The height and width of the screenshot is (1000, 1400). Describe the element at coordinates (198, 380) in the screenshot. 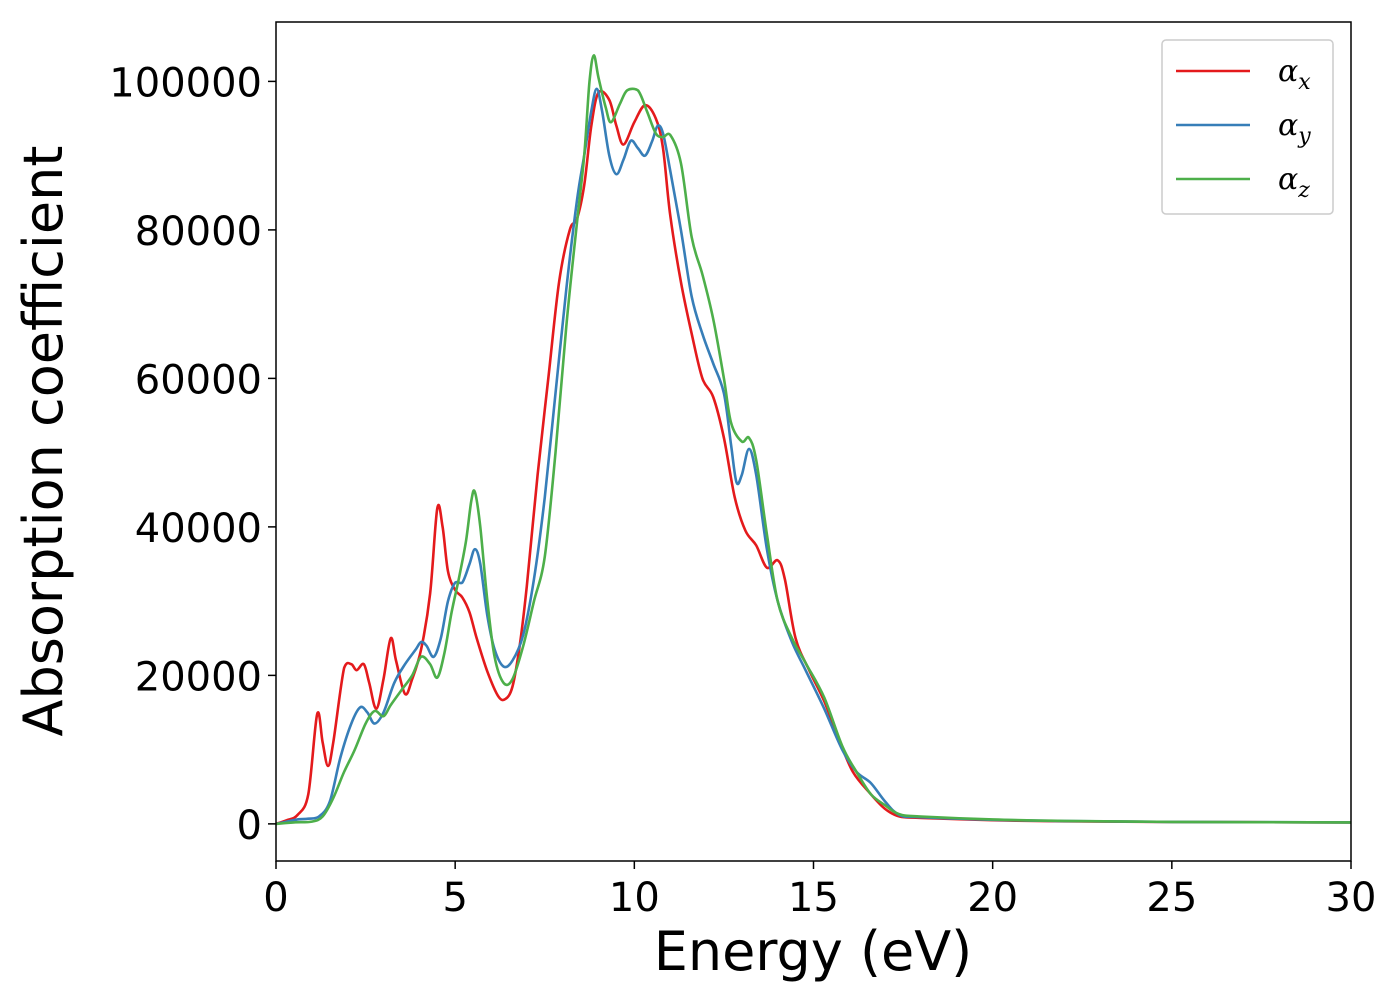

I see `y-tick-label: 60000` at that location.